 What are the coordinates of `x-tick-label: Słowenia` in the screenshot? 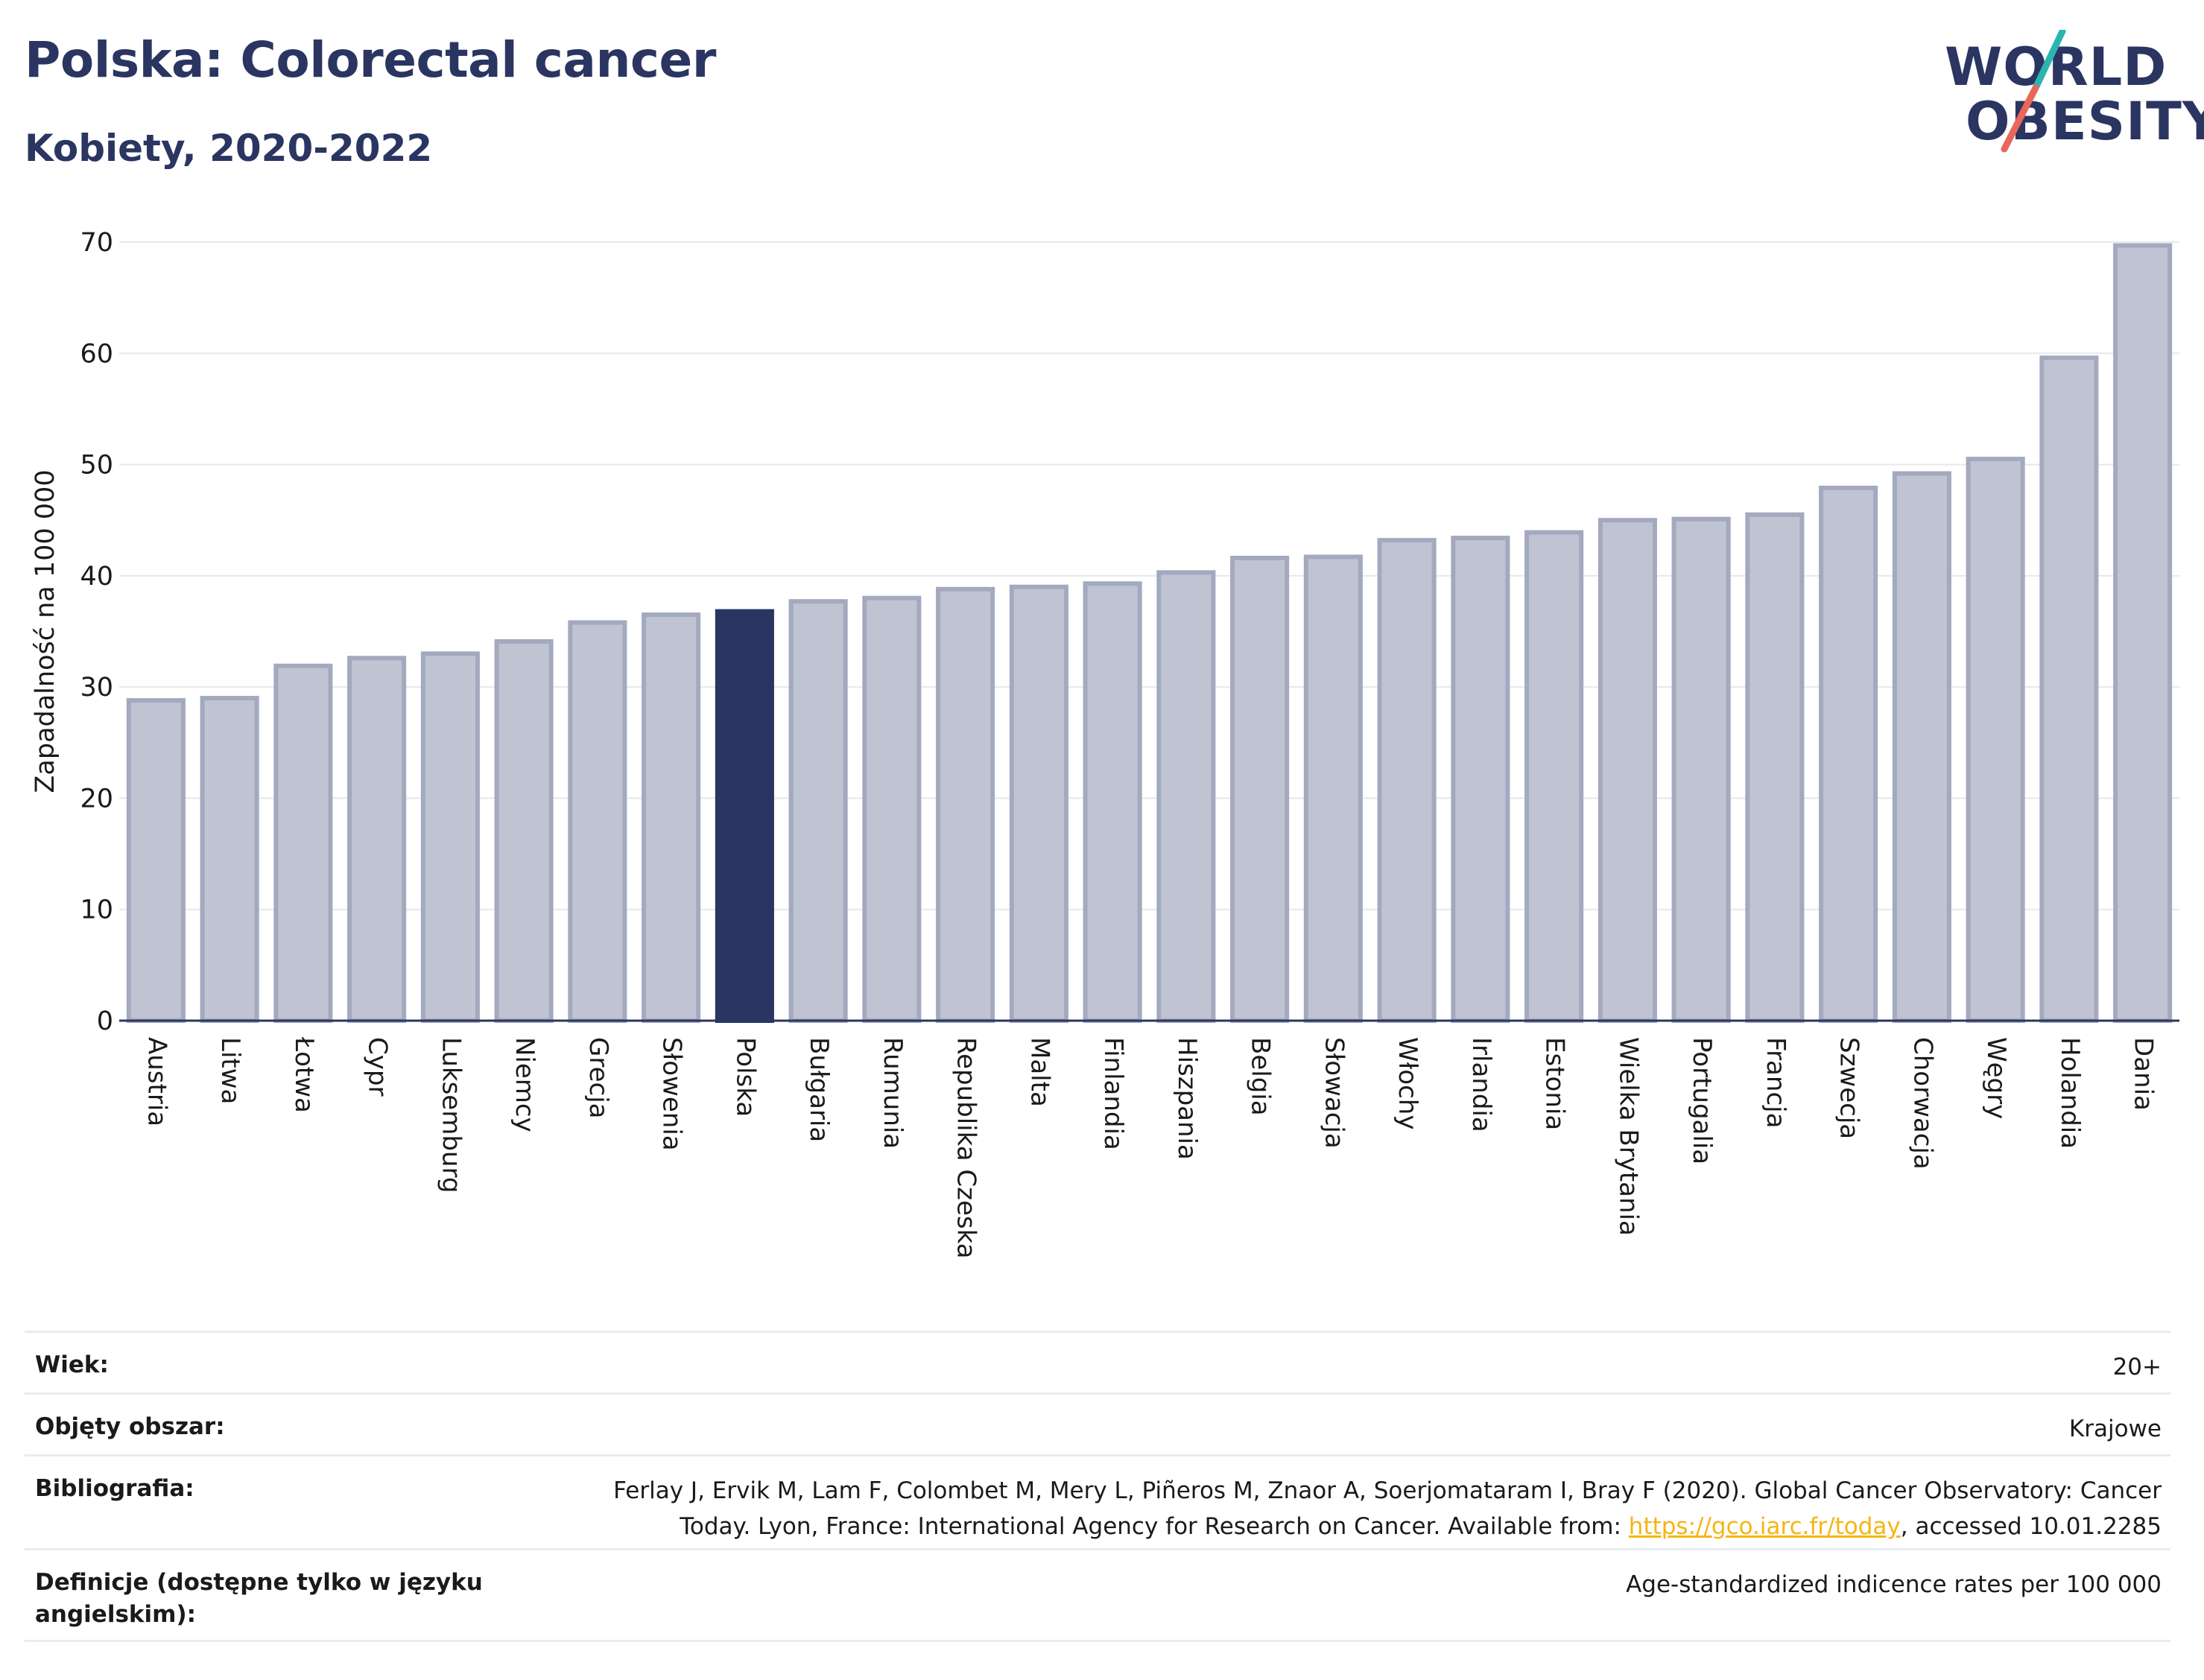 It's located at (672, 1094).